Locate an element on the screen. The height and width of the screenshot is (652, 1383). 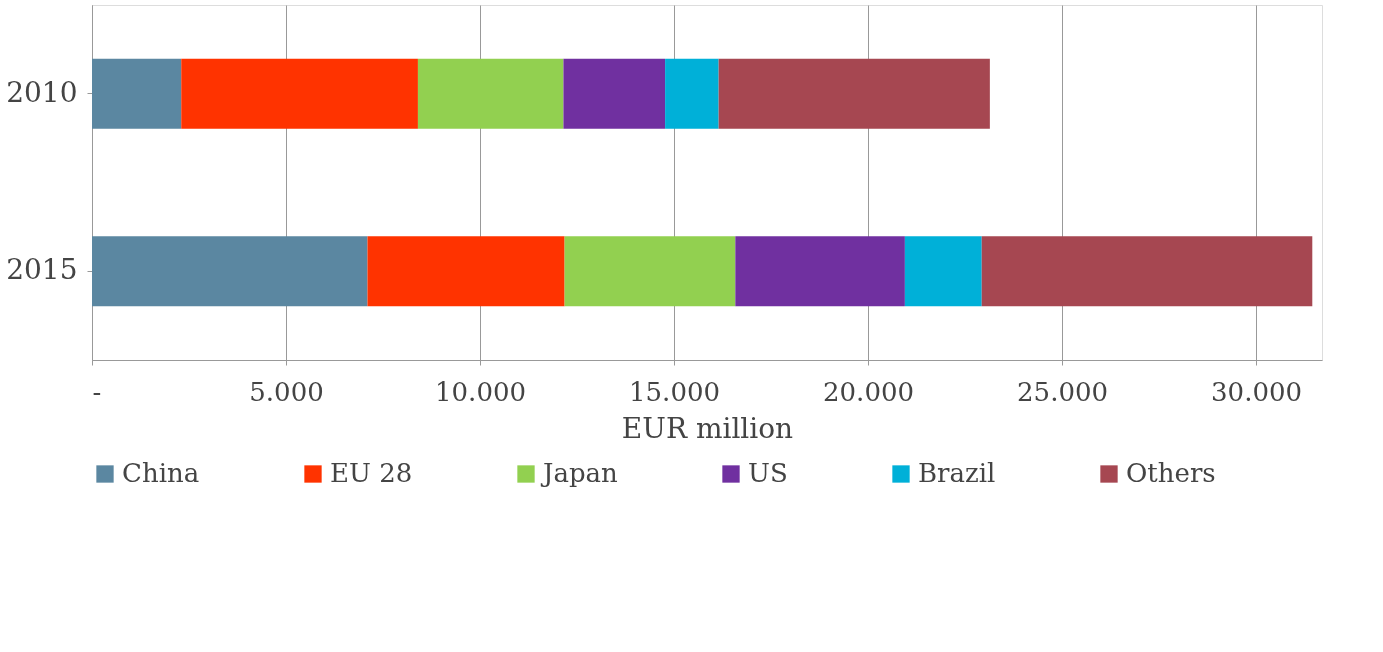
legend-label: China is located at coordinates (161, 473).